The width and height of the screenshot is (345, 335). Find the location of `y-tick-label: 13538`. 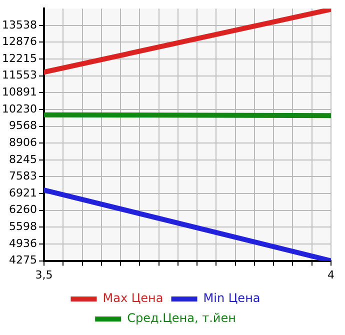

y-tick-label: 13538 is located at coordinates (19, 25).